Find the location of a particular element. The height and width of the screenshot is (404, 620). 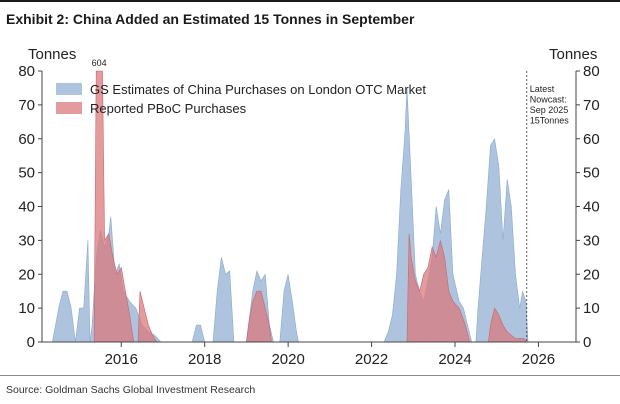

y-tick-label-left: 40 is located at coordinates (26, 207).